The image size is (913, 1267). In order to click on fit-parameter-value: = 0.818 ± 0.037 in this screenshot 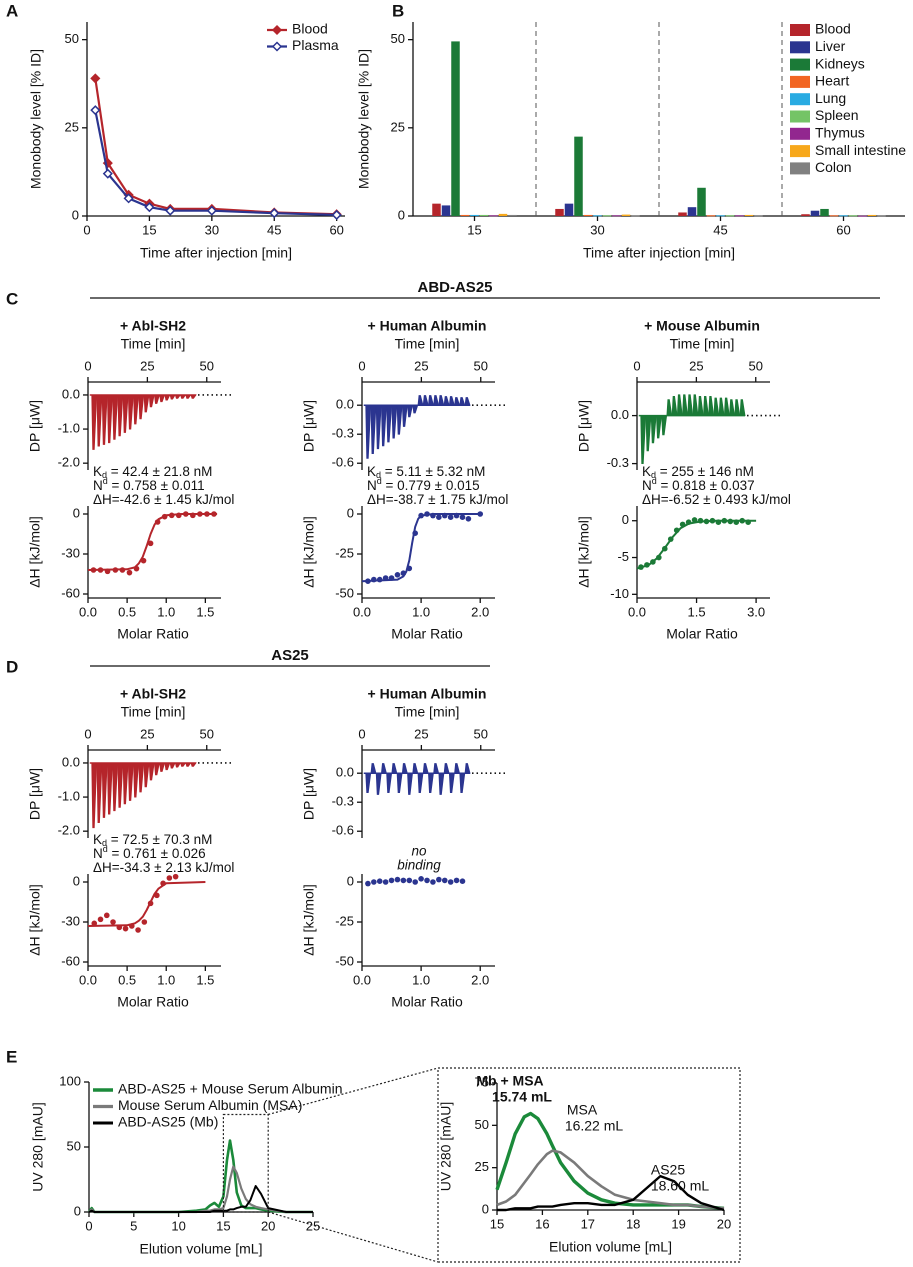, I will do `click(706, 485)`.